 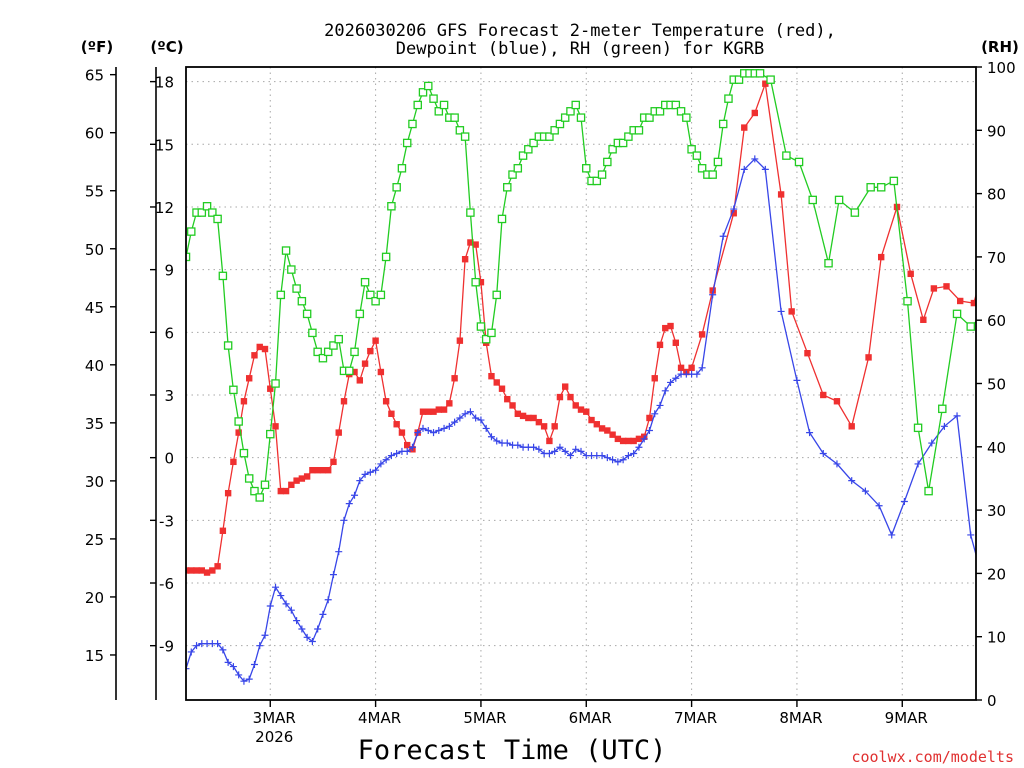 What do you see at coordinates (94, 308) in the screenshot?
I see `fahrenheit-tick-label: 45` at bounding box center [94, 308].